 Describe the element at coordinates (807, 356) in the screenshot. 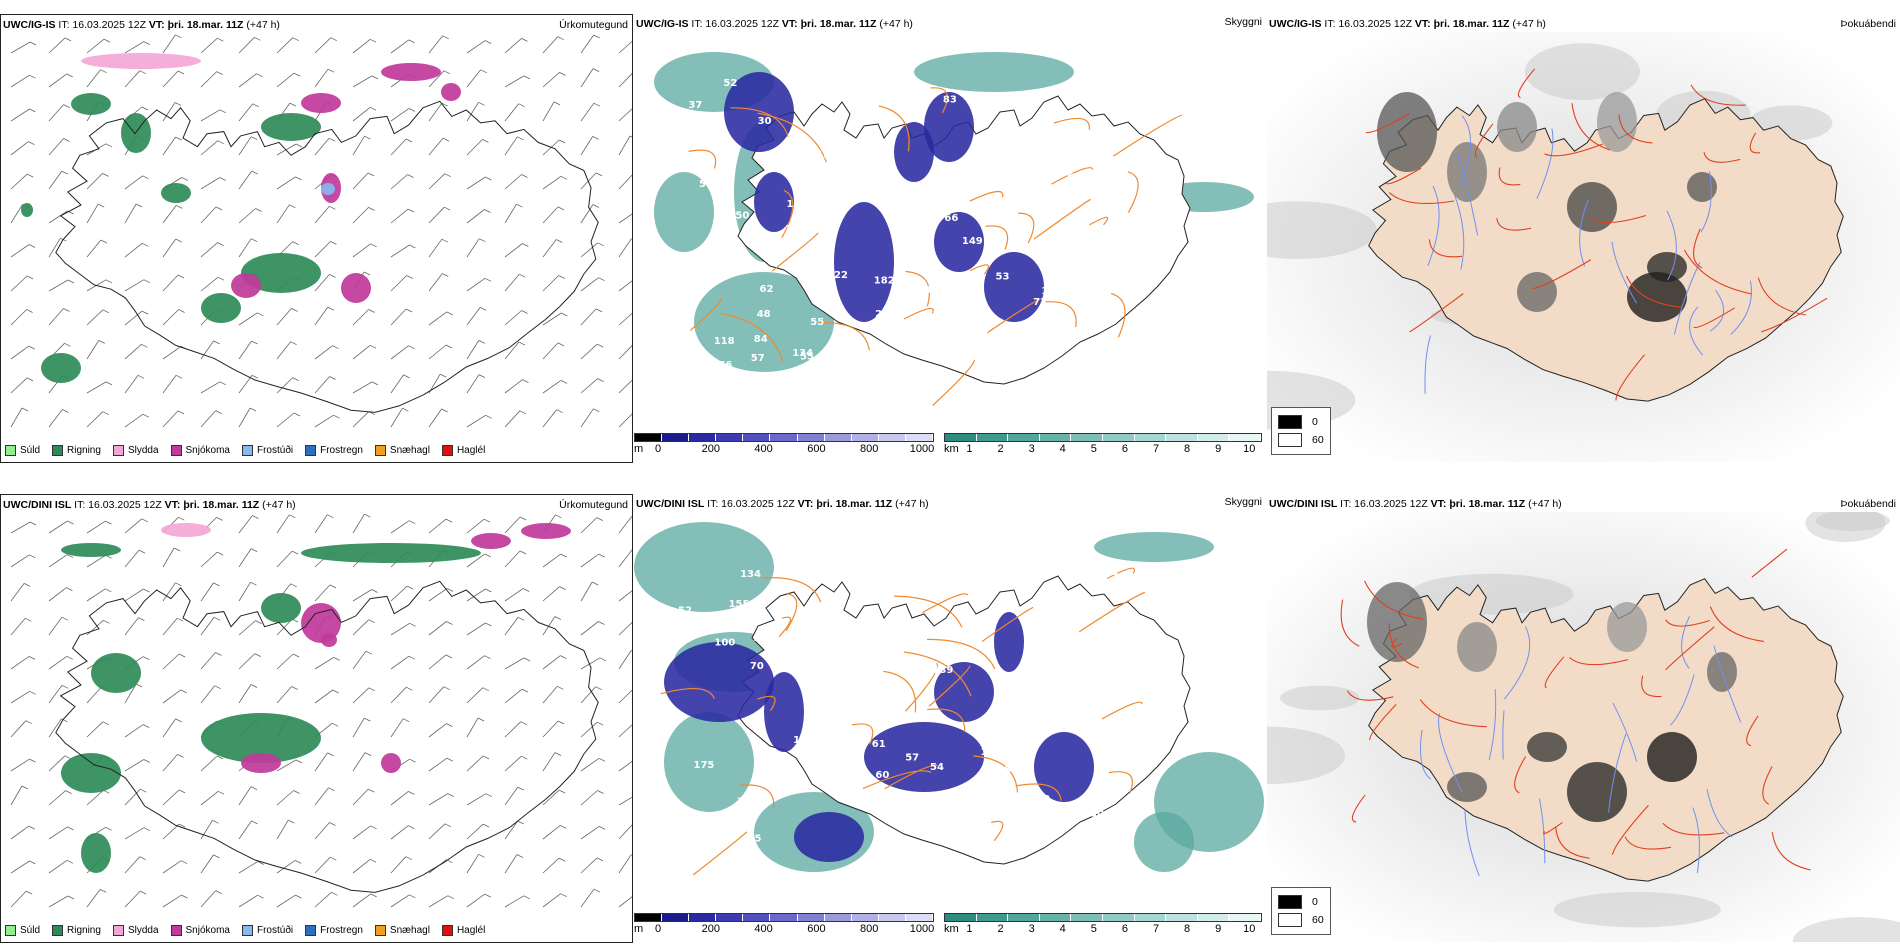

I see `visibility-value-label: 55` at that location.